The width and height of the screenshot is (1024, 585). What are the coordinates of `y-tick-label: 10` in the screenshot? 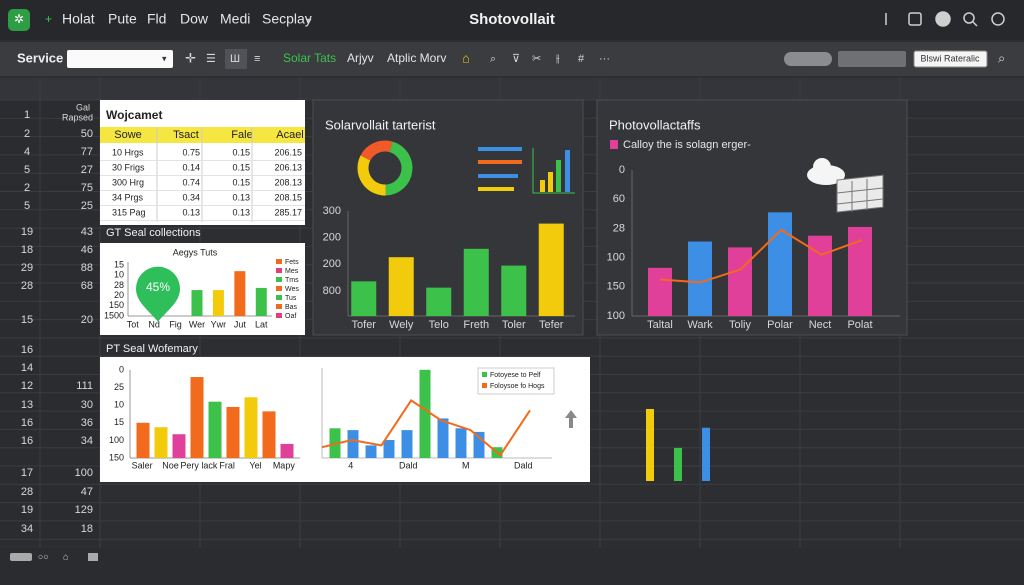 It's located at (119, 275).